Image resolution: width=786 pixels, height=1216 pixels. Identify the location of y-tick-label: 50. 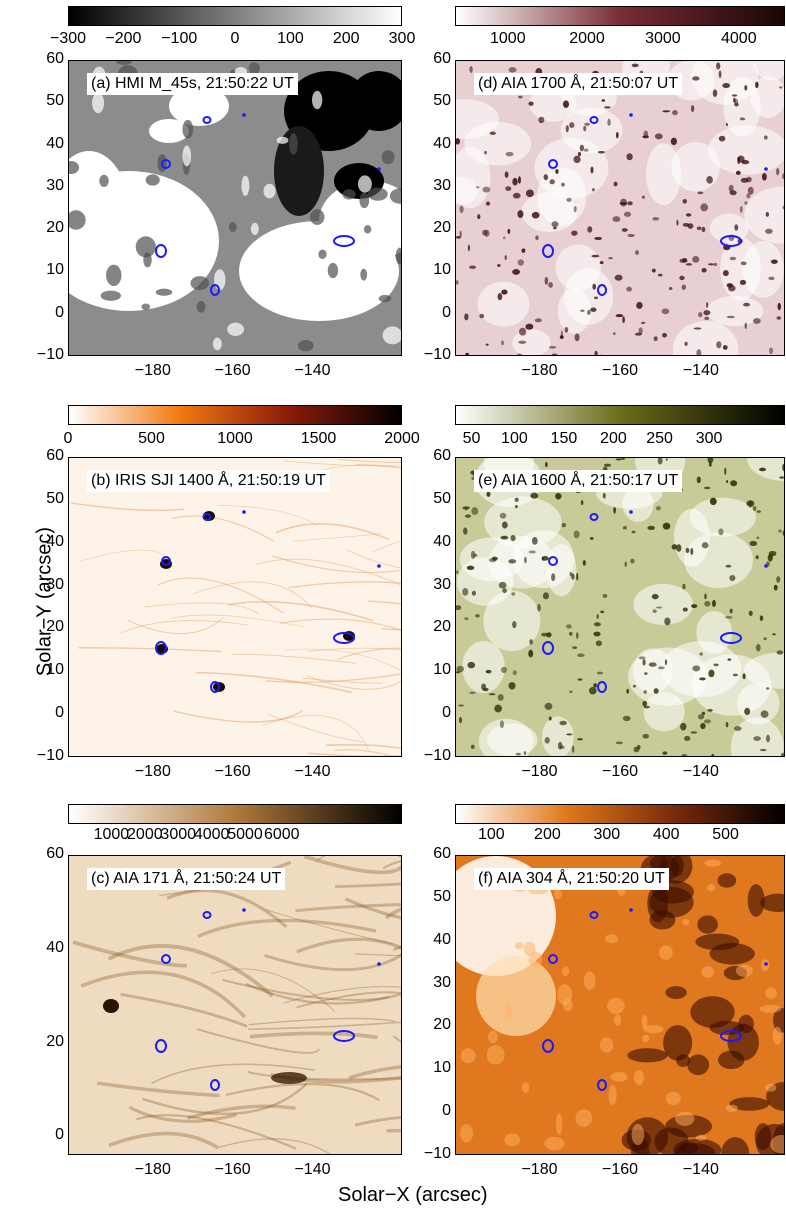
(442, 896).